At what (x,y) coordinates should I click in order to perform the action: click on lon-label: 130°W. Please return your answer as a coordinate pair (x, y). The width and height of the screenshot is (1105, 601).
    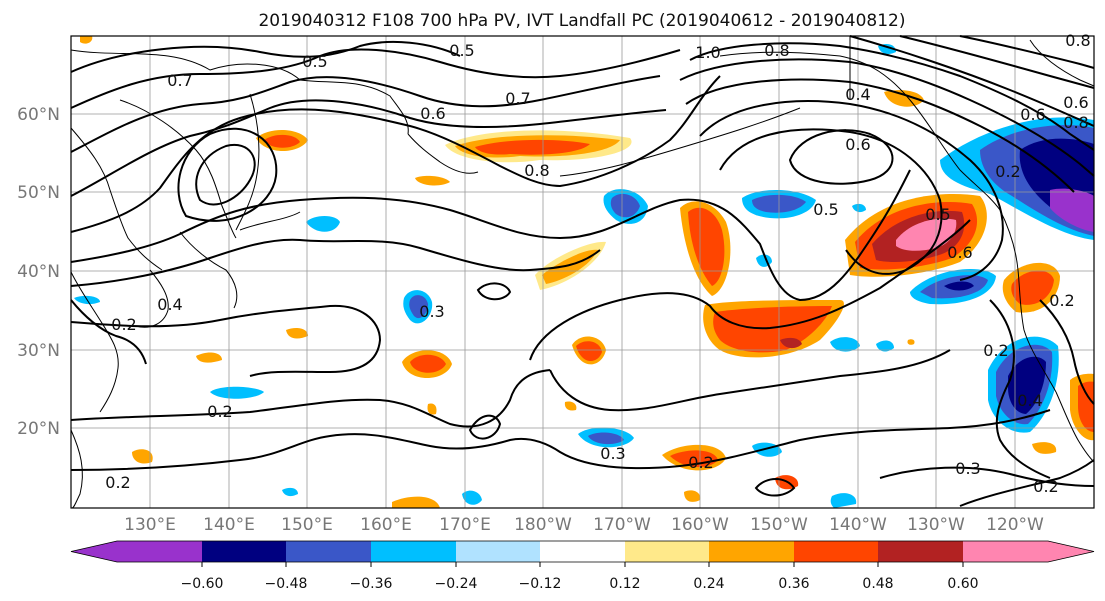
    Looking at the image, I should click on (936, 525).